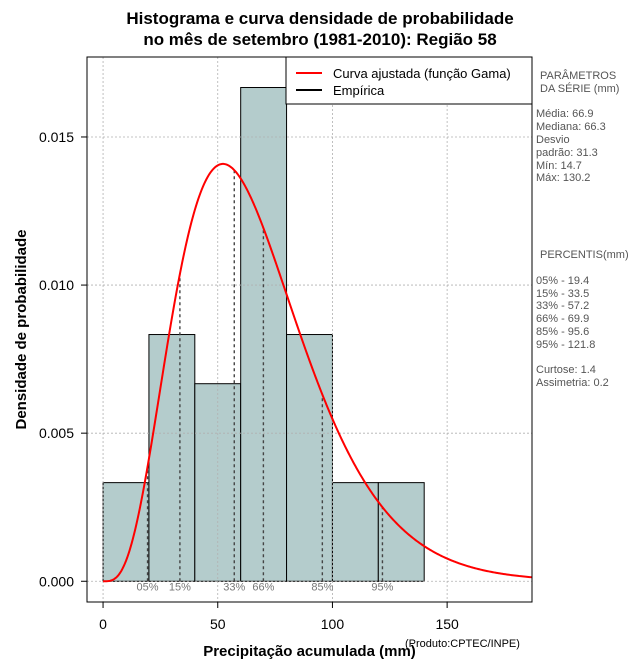 This screenshot has width=640, height=660. Describe the element at coordinates (333, 624) in the screenshot. I see `x-tick-label-2: 100` at that location.